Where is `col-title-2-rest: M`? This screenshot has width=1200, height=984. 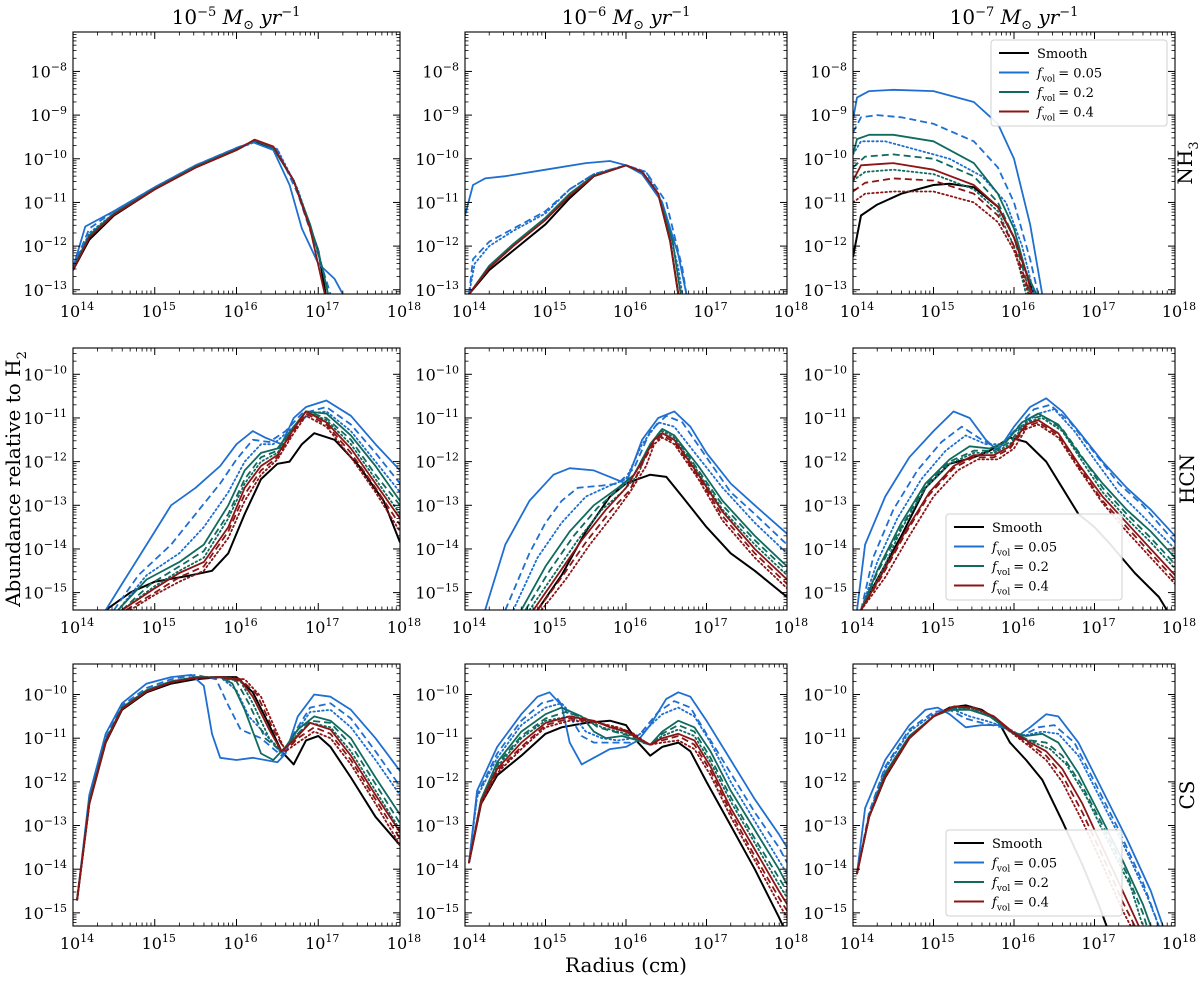 col-title-2-rest: M is located at coordinates (619, 17).